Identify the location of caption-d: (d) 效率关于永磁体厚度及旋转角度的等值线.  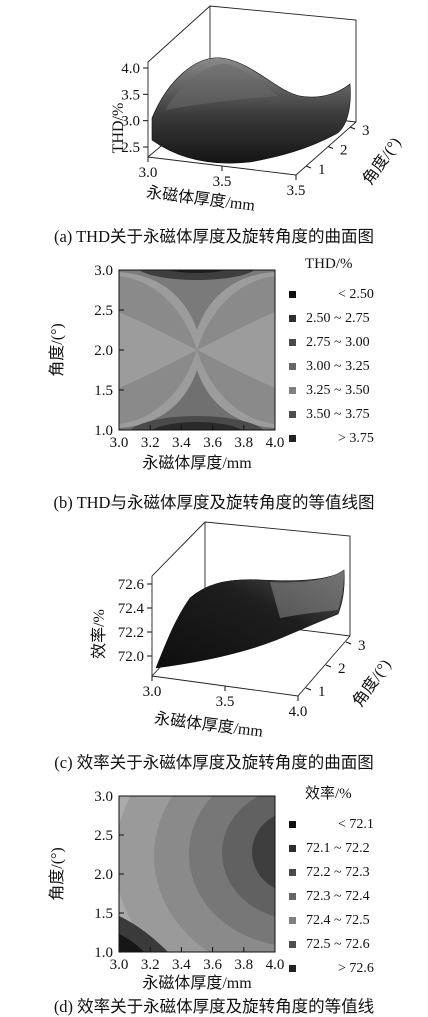
(214, 1006).